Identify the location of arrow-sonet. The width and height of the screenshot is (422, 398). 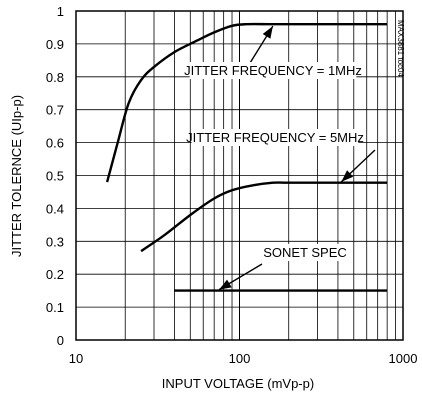
(225, 284).